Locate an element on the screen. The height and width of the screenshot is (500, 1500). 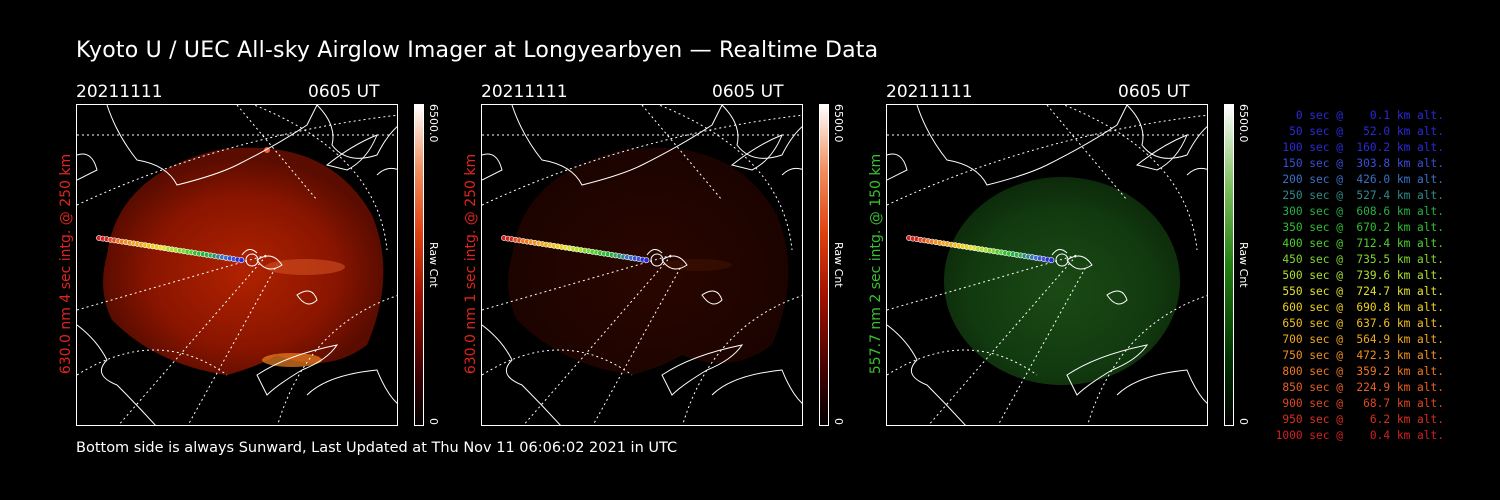
panel-2-date: 20211111 is located at coordinates (524, 92).